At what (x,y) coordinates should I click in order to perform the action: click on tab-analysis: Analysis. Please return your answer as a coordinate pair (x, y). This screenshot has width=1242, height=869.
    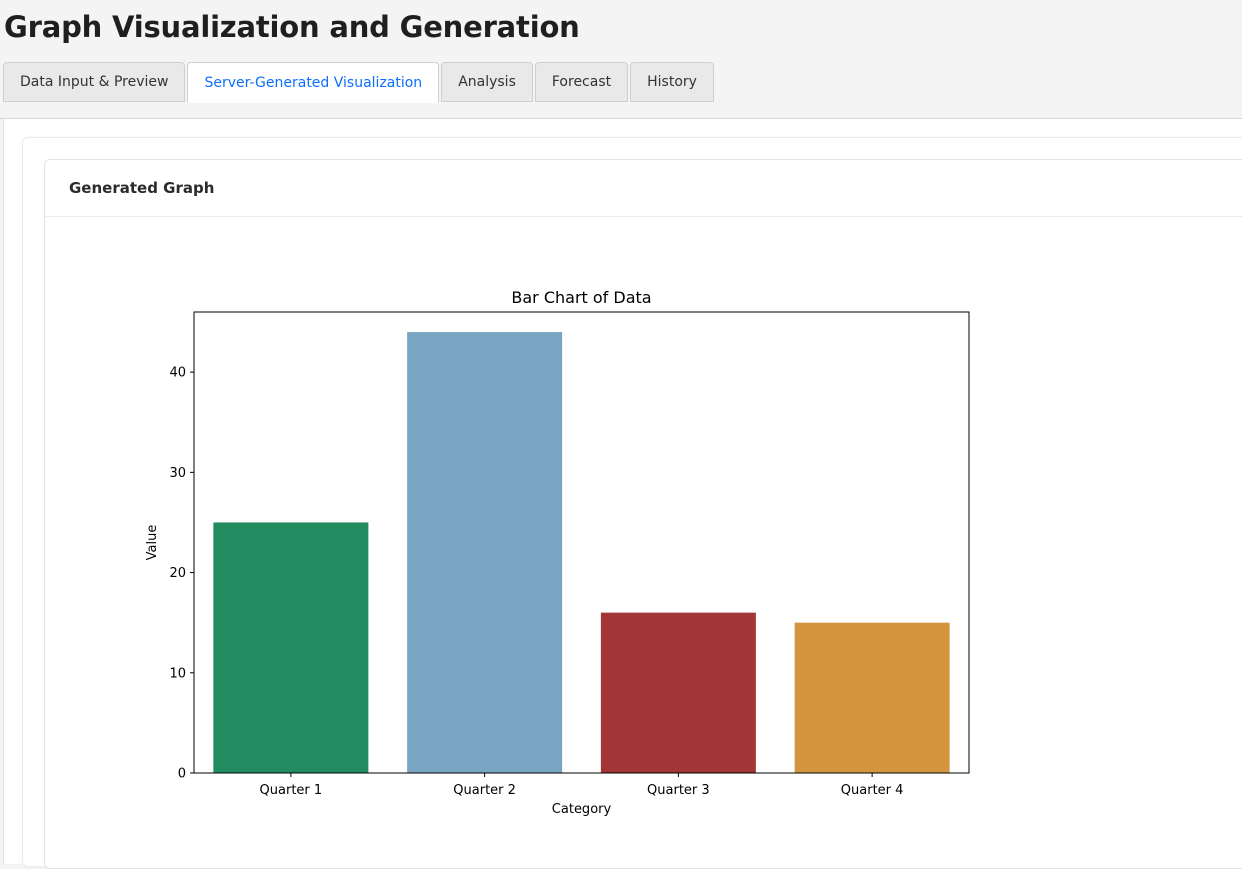
    Looking at the image, I should click on (487, 82).